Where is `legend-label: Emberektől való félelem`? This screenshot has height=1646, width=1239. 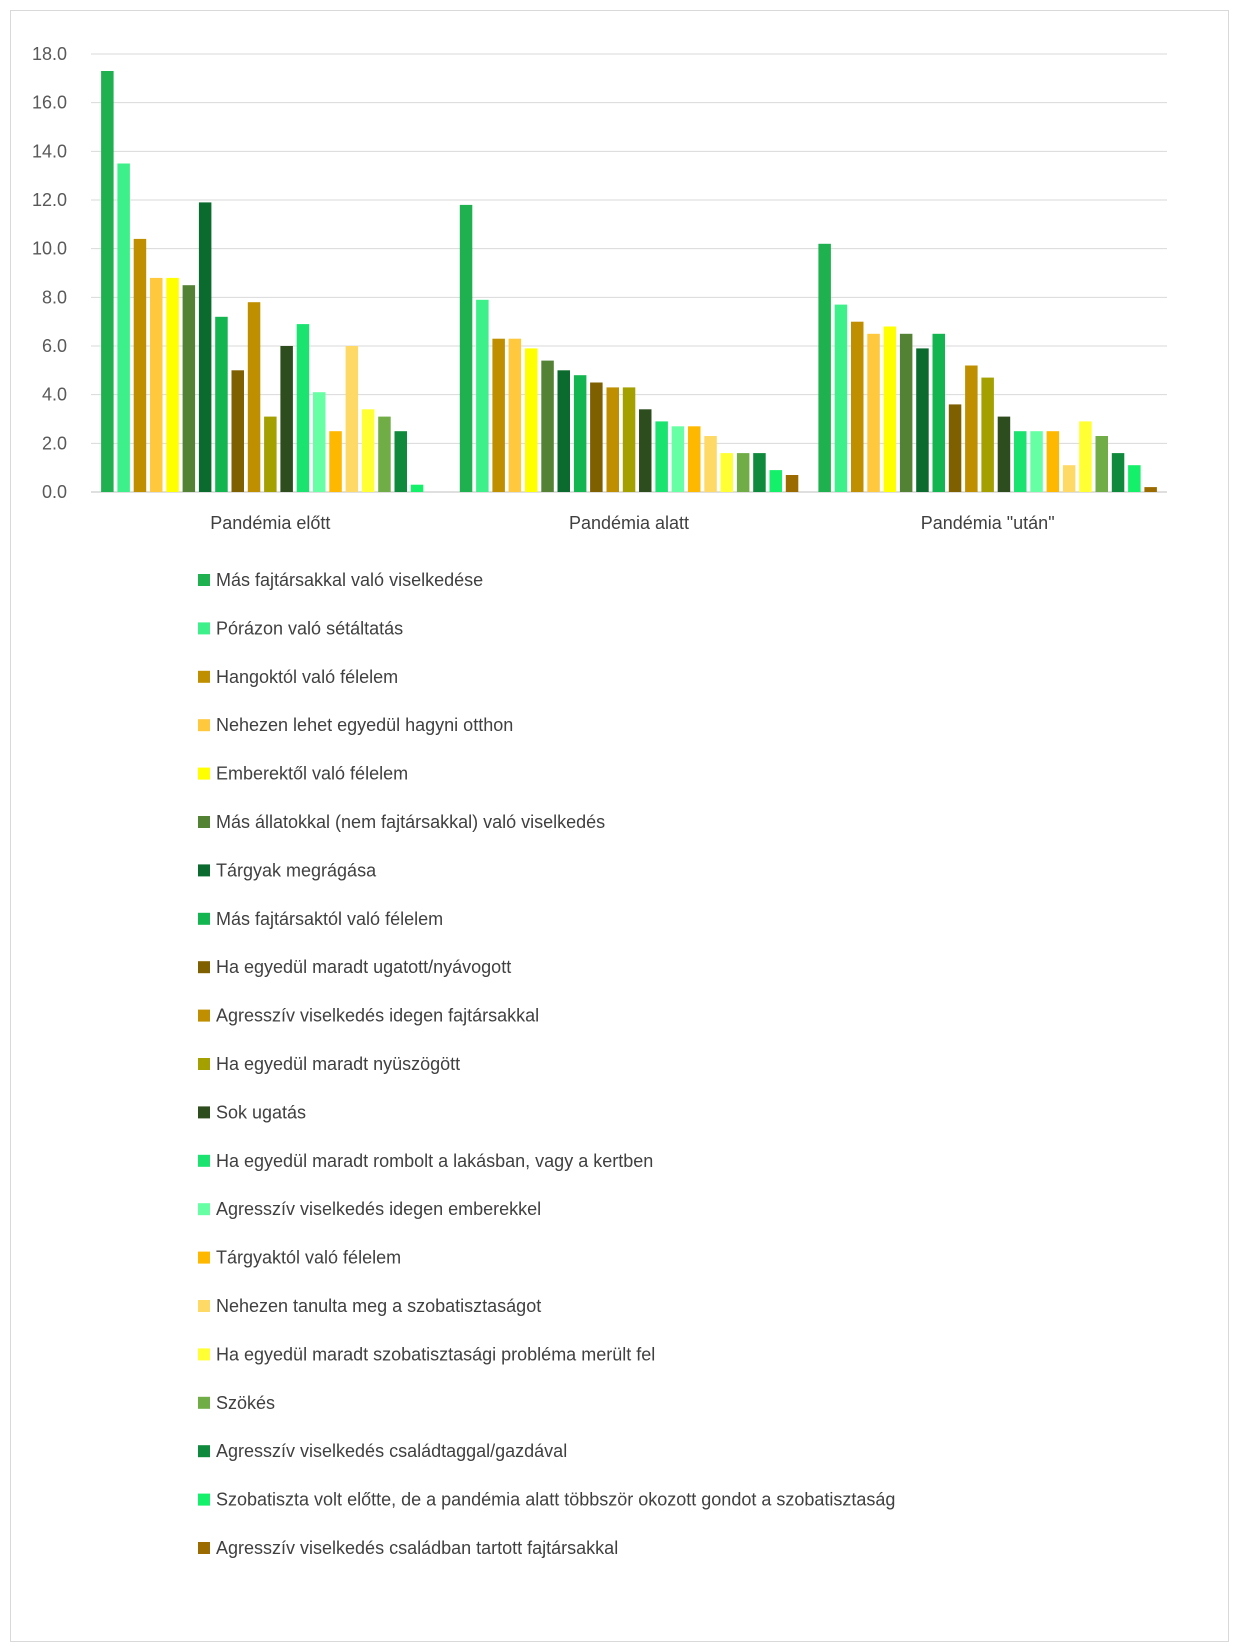
legend-label: Emberektől való félelem is located at coordinates (312, 774).